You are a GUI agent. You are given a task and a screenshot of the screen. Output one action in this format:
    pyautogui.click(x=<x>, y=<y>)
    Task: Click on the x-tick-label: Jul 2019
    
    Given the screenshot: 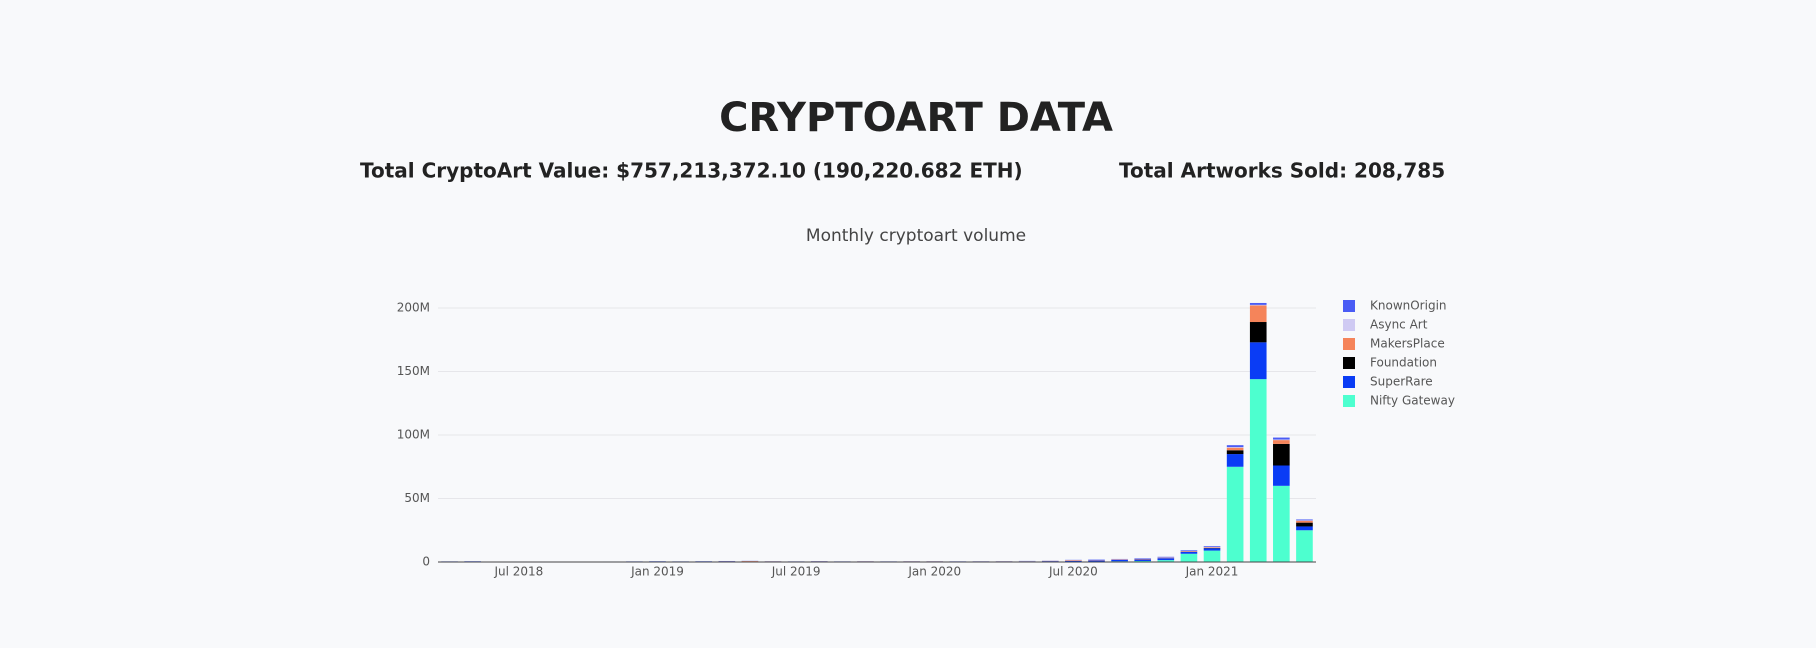 What is the action you would take?
    pyautogui.click(x=796, y=572)
    